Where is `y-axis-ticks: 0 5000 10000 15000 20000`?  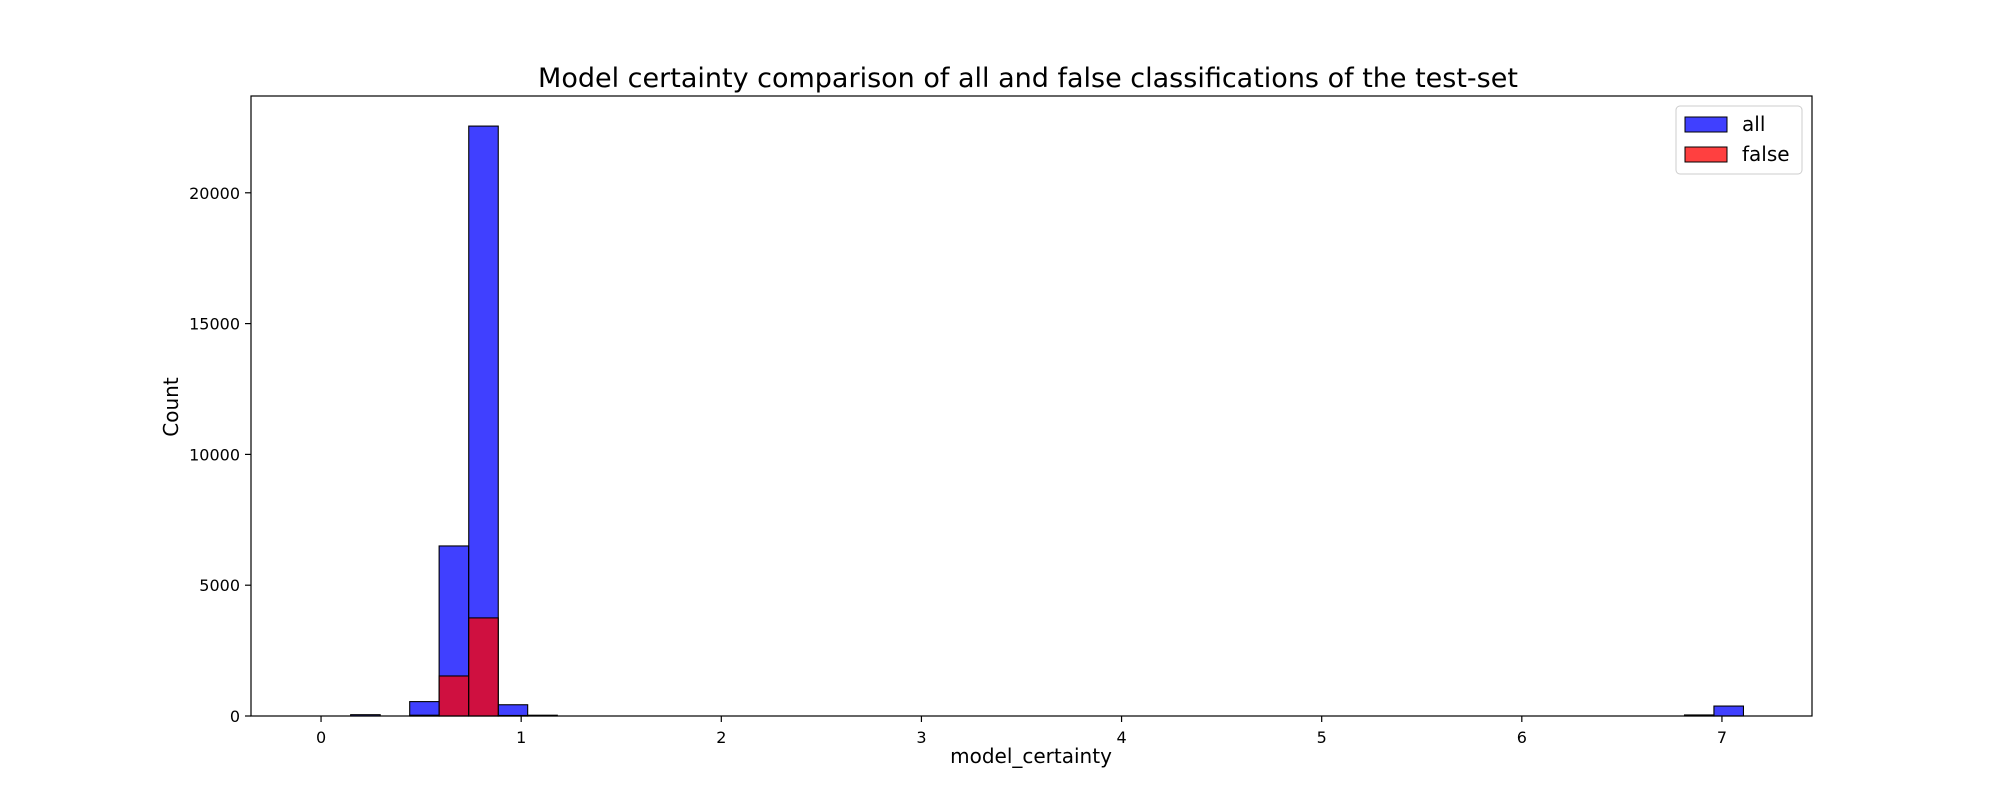
y-axis-ticks: 0 5000 10000 15000 20000 is located at coordinates (220, 455).